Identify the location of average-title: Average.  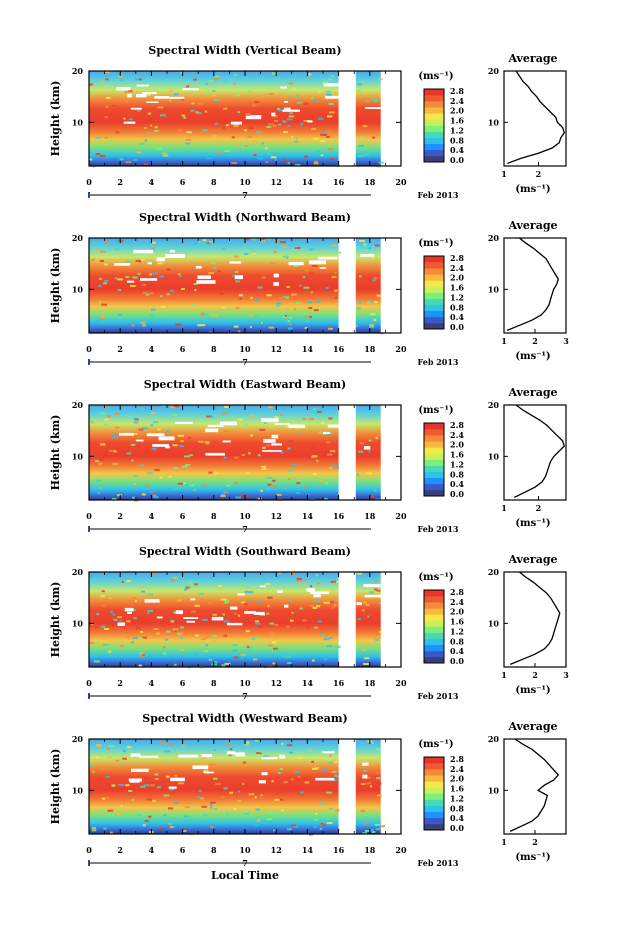
(532, 225).